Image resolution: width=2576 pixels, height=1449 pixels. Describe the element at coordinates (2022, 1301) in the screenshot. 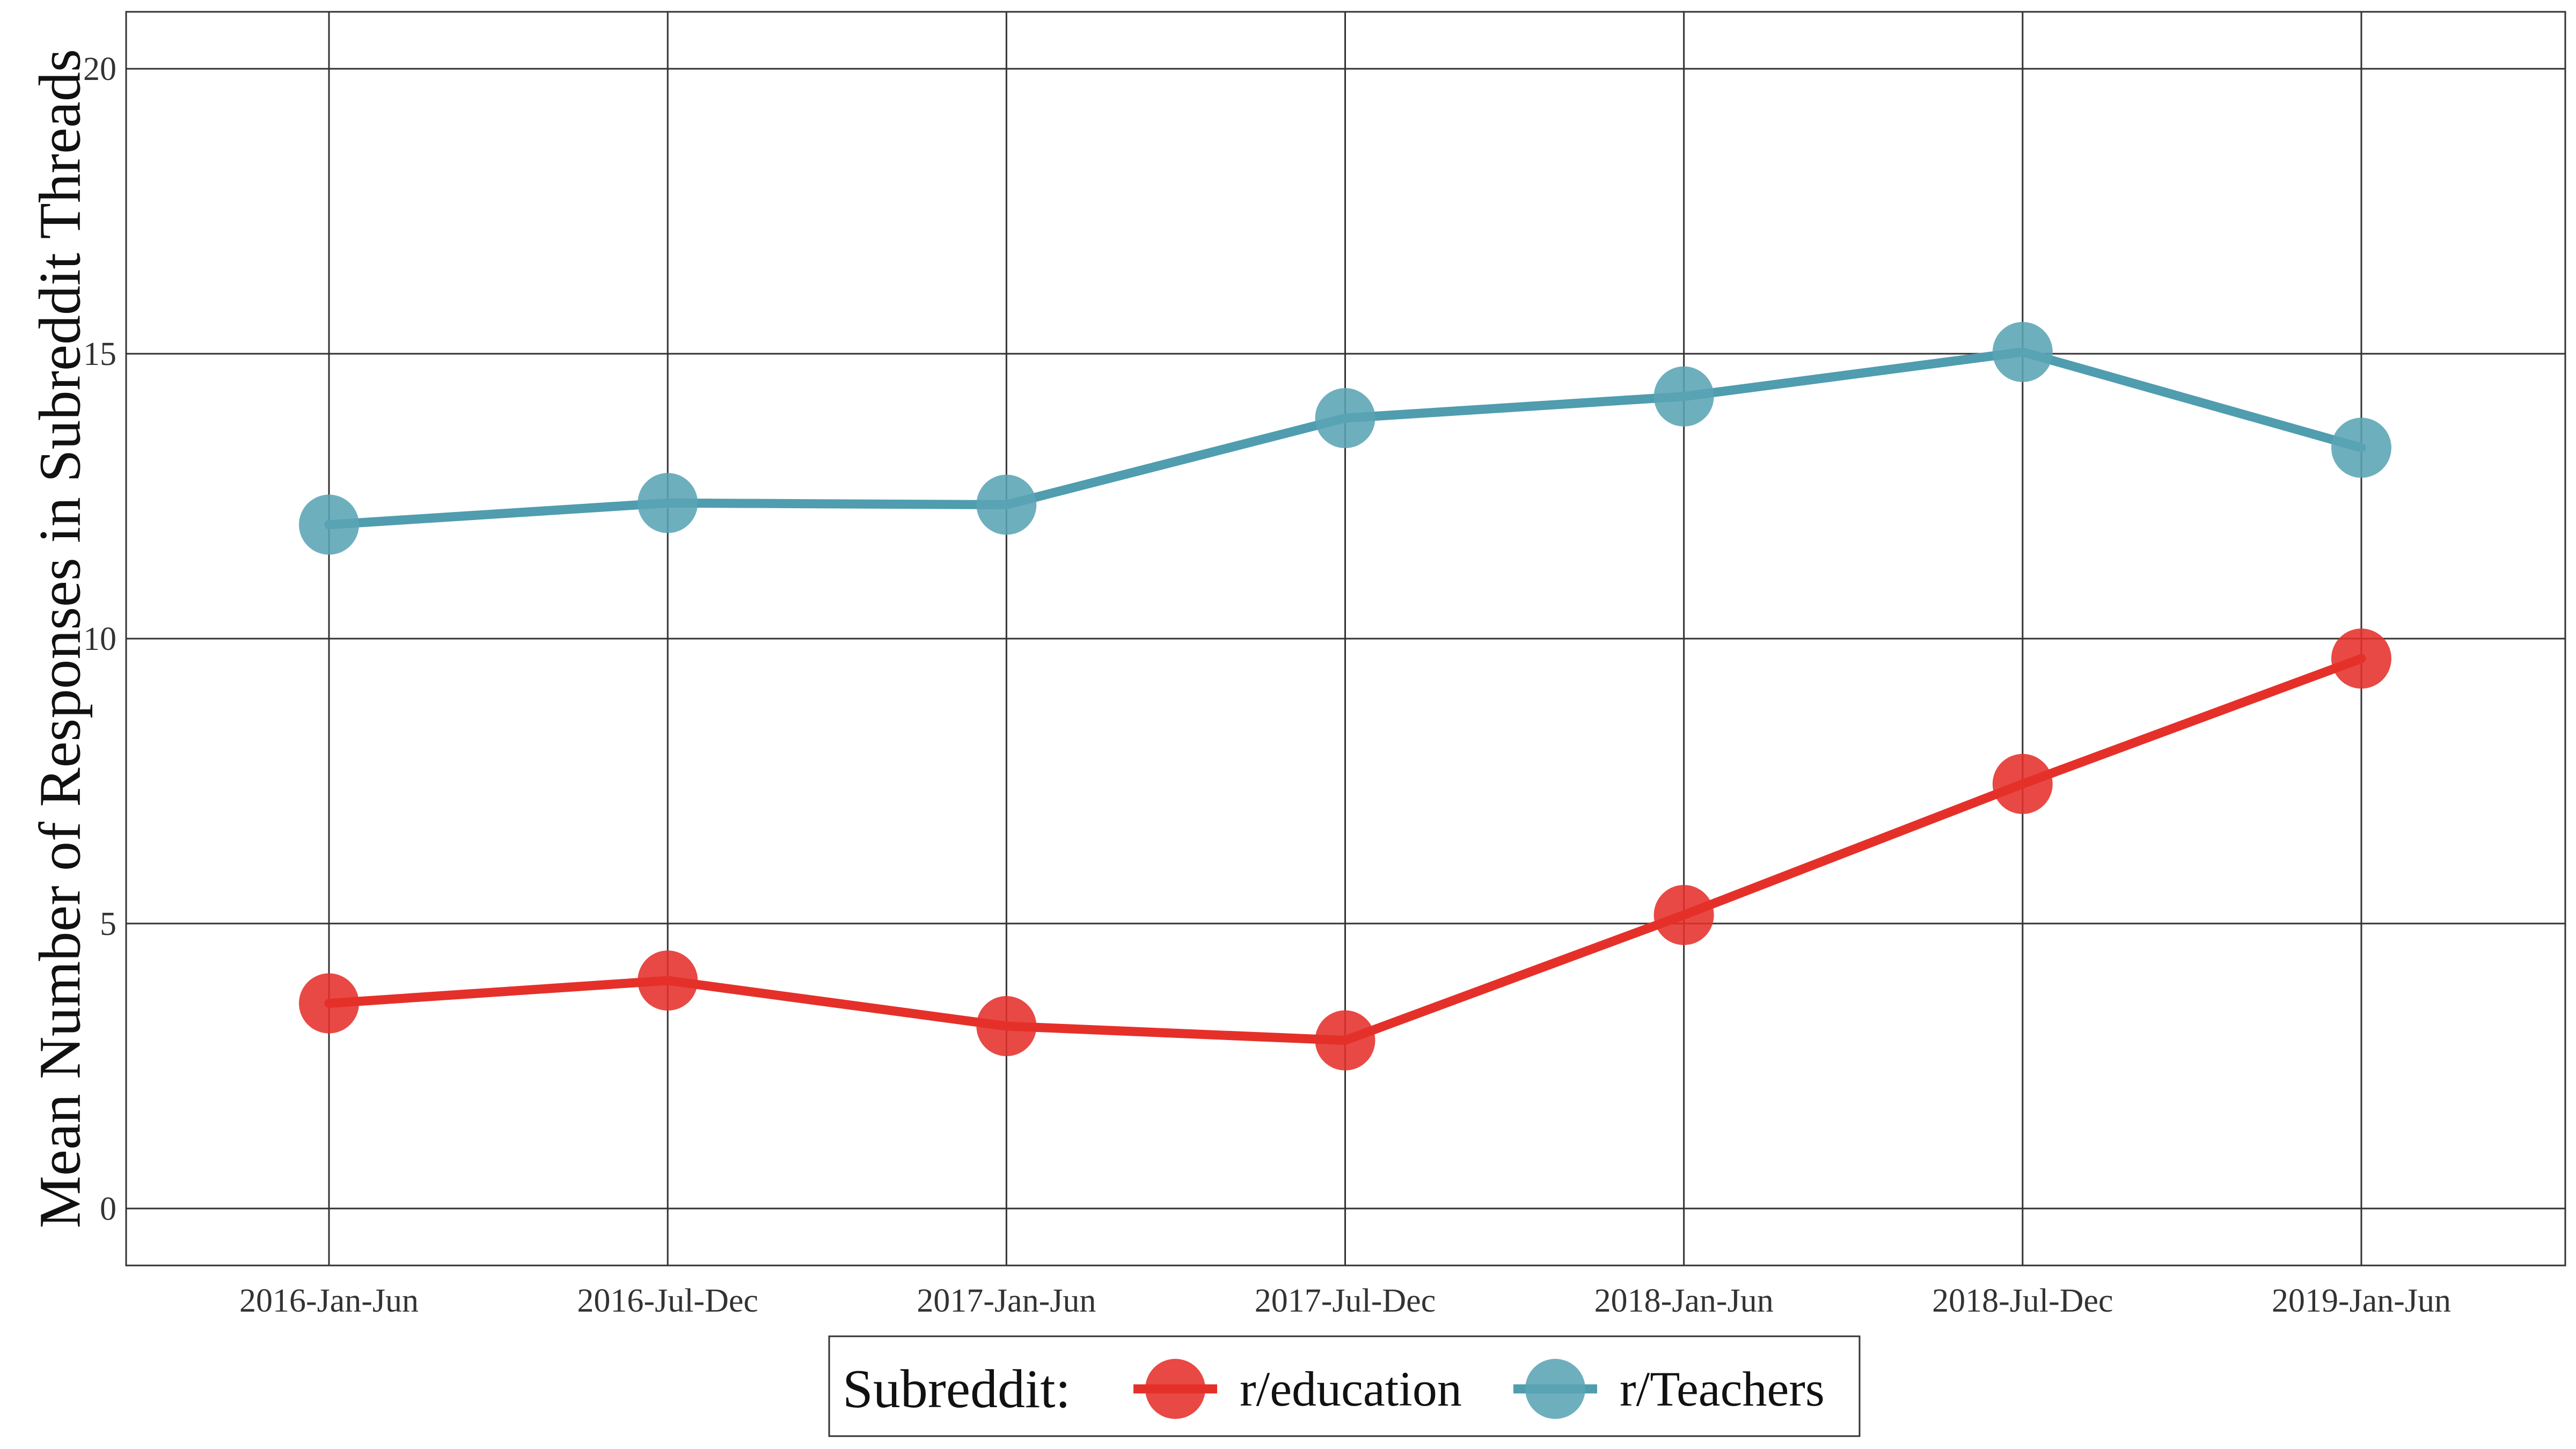

I see `x-tick-label: 2018-Jul-Dec` at that location.